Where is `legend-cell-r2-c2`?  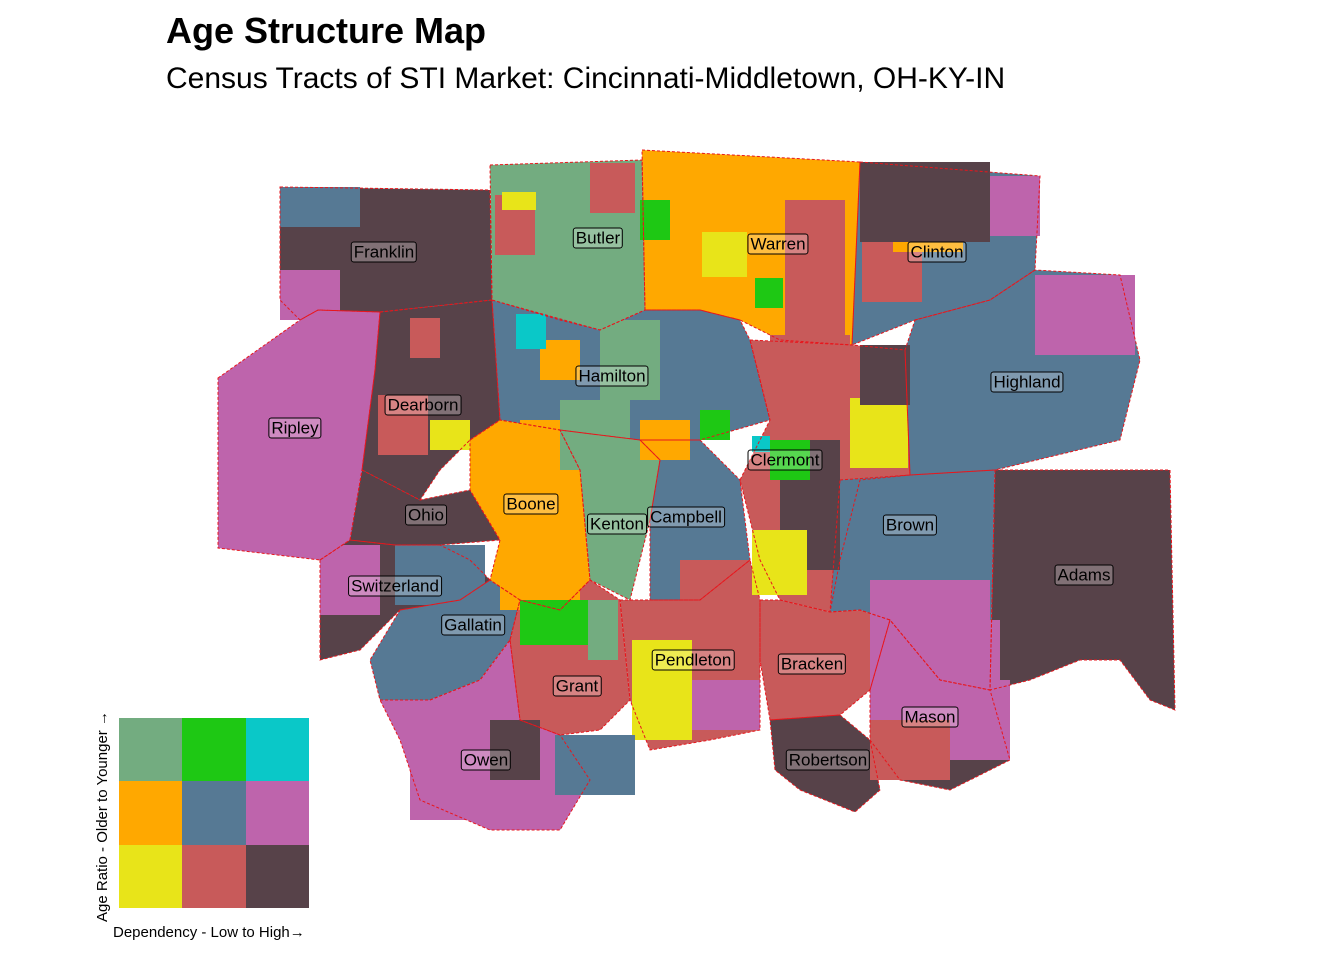
legend-cell-r2-c2 is located at coordinates (277, 876).